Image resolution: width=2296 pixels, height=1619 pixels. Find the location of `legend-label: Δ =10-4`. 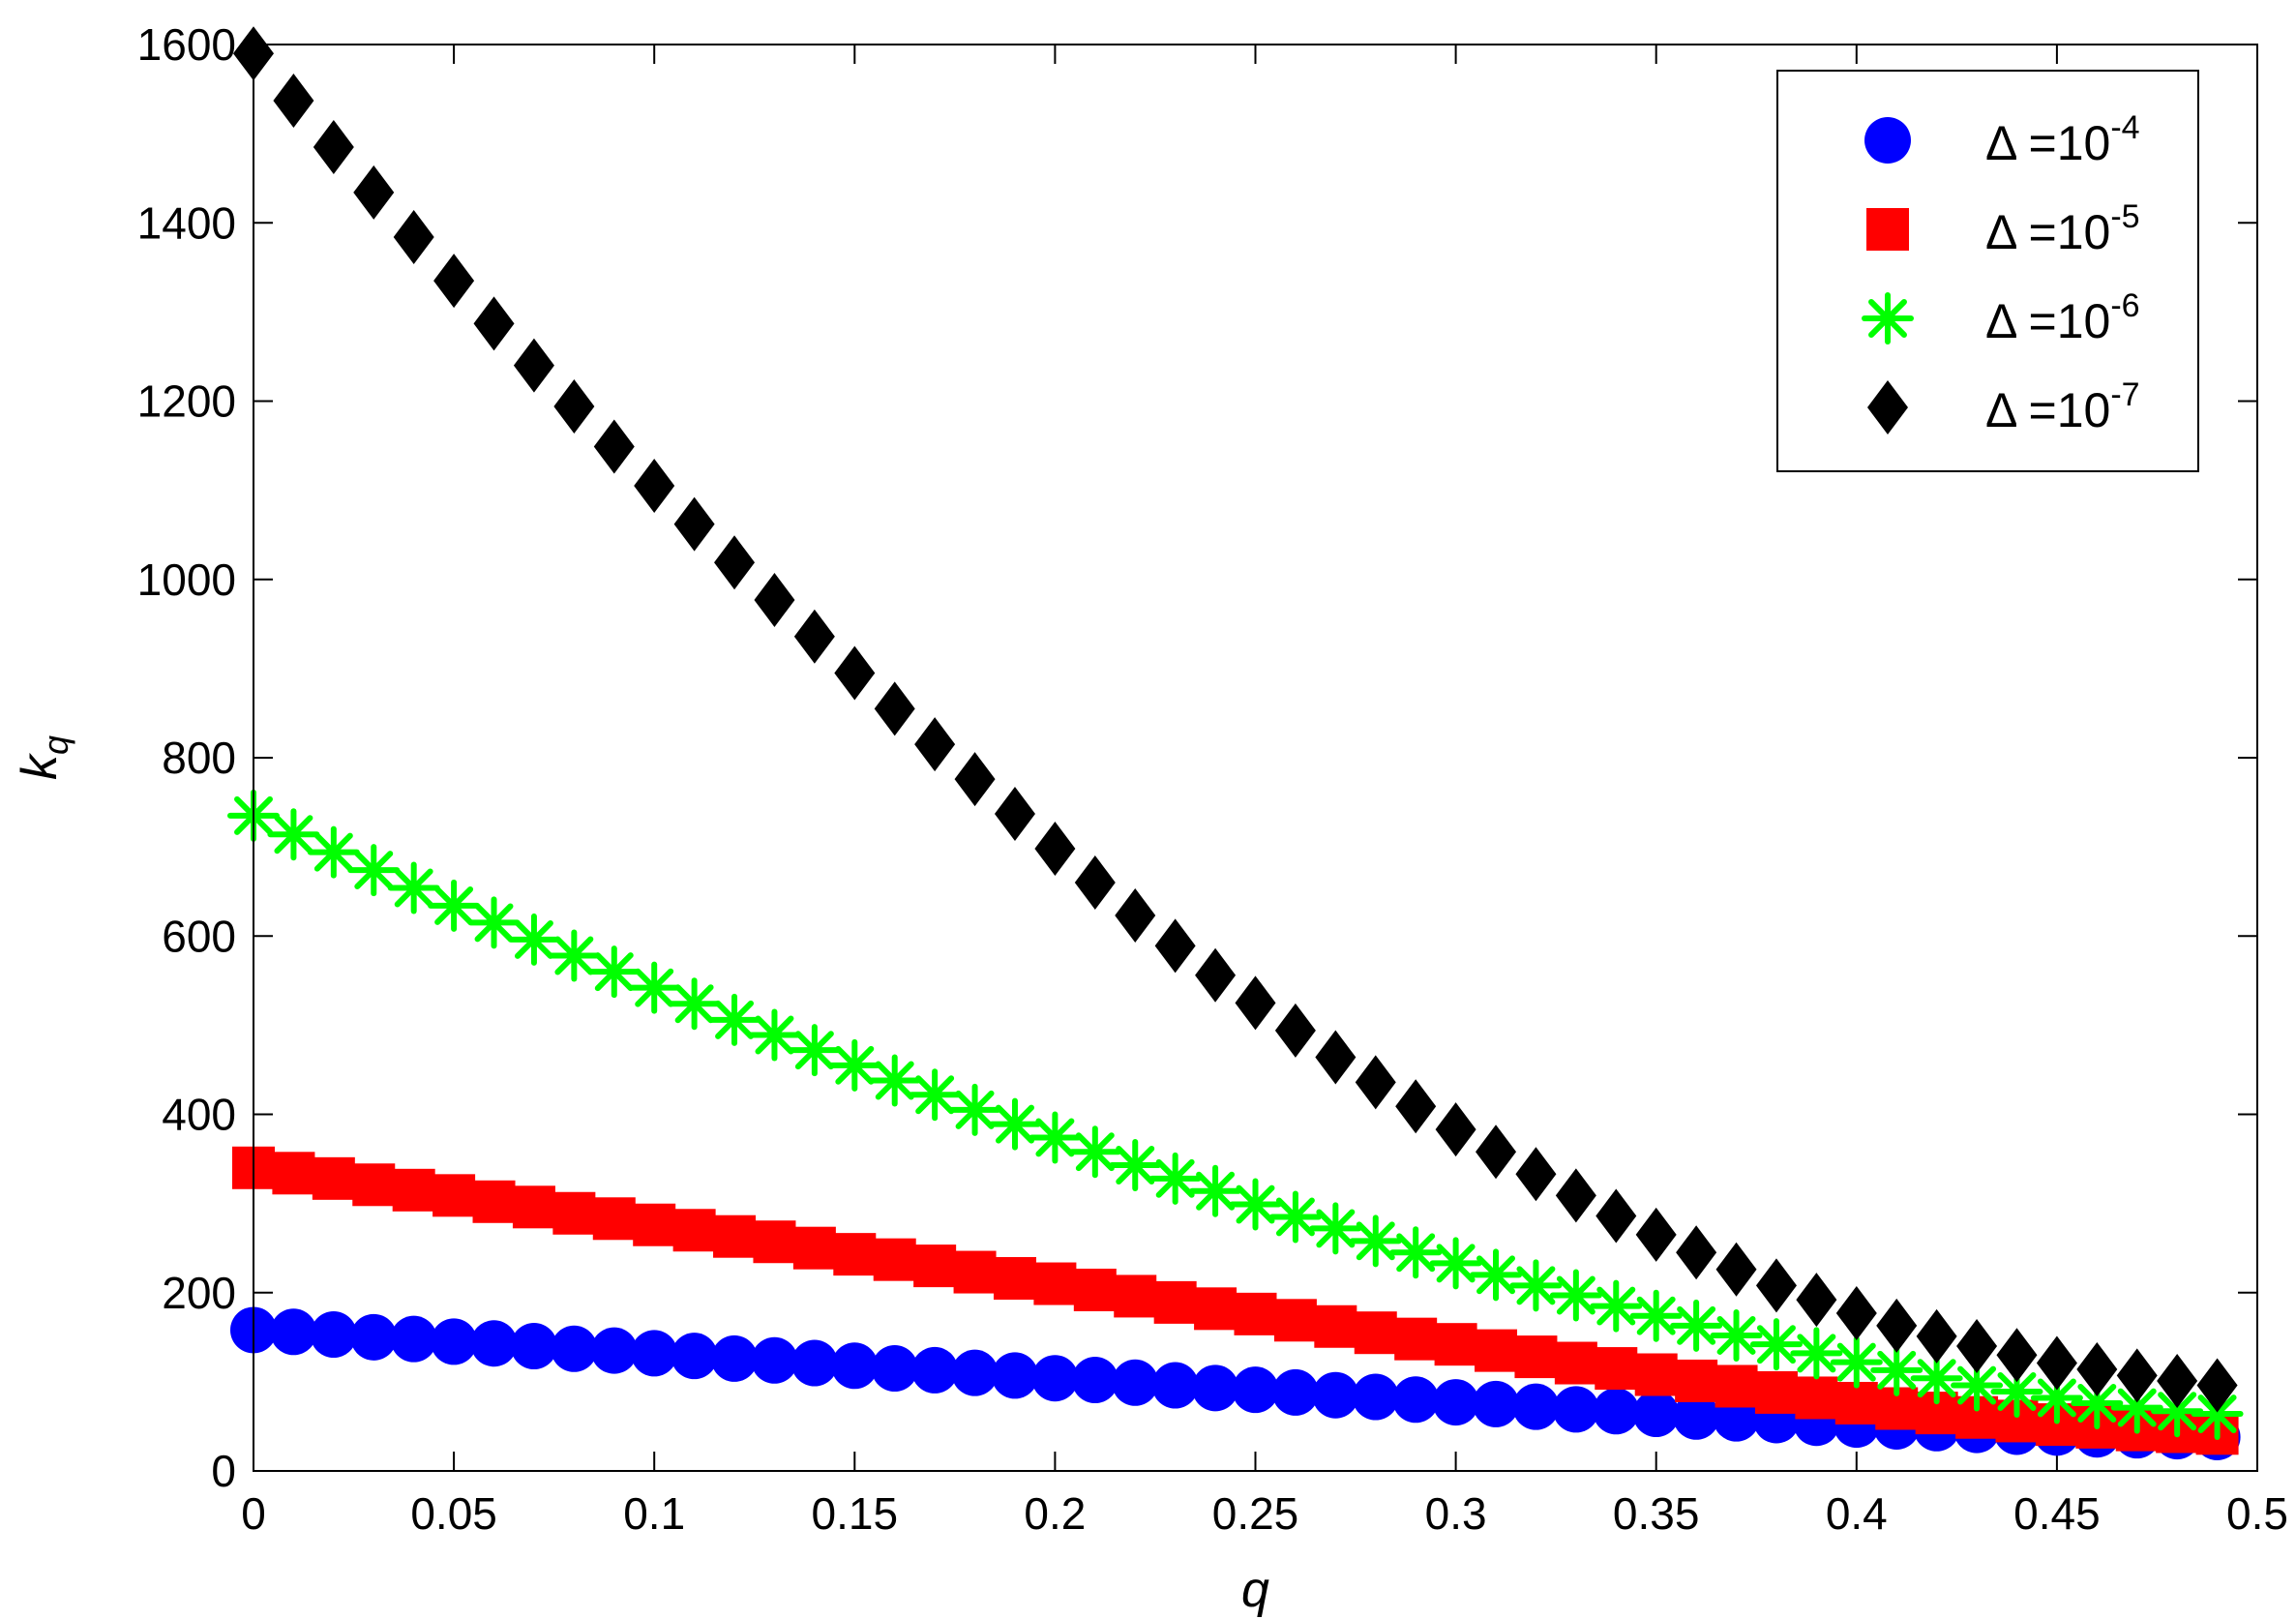

legend-label: Δ =10-4 is located at coordinates (2062, 139).